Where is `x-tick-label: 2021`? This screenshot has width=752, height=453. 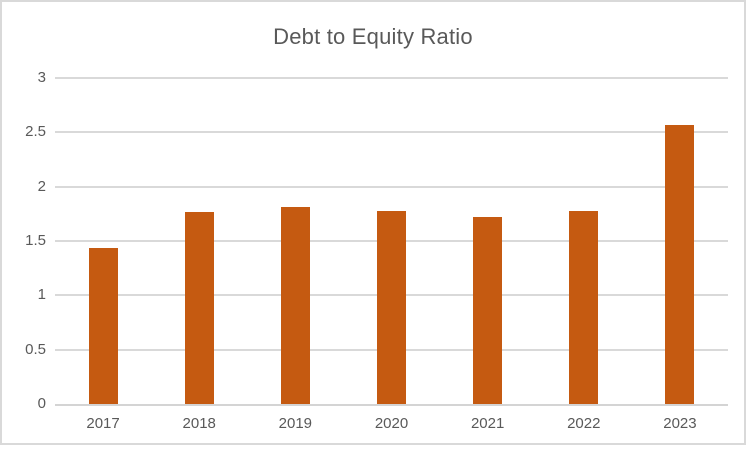
x-tick-label: 2021 is located at coordinates (487, 423).